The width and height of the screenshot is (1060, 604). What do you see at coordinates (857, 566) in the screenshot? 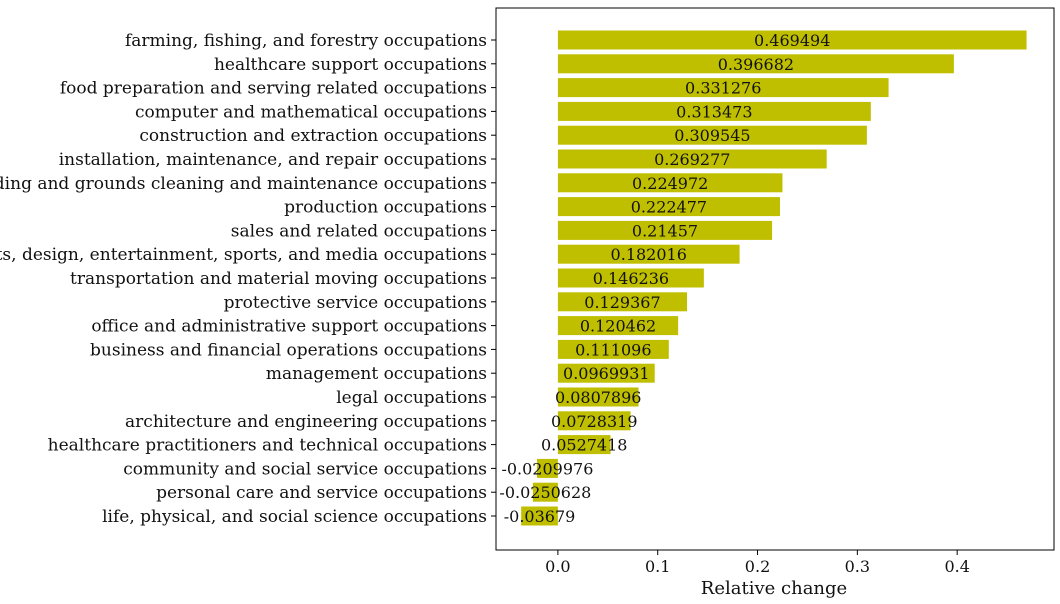
I see `x-tick-label: 0.3` at bounding box center [857, 566].